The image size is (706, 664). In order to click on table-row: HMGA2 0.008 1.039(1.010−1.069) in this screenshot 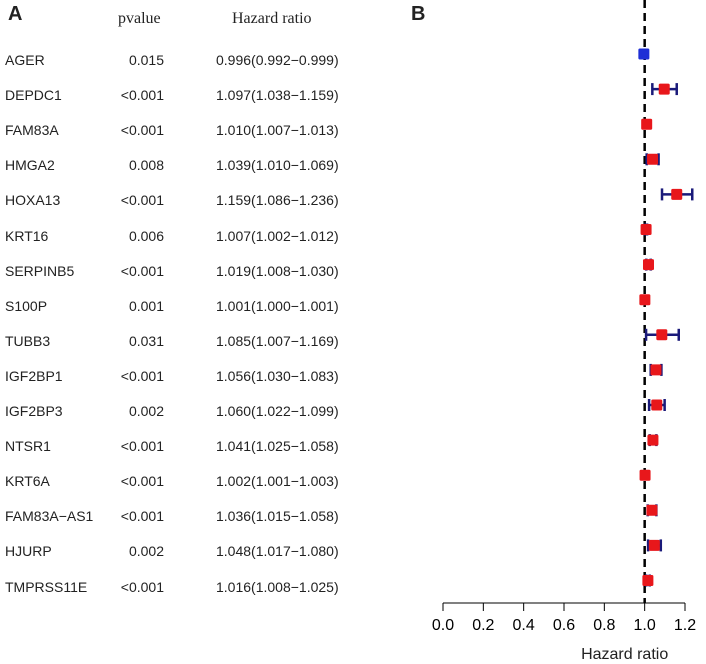, I will do `click(200, 167)`.